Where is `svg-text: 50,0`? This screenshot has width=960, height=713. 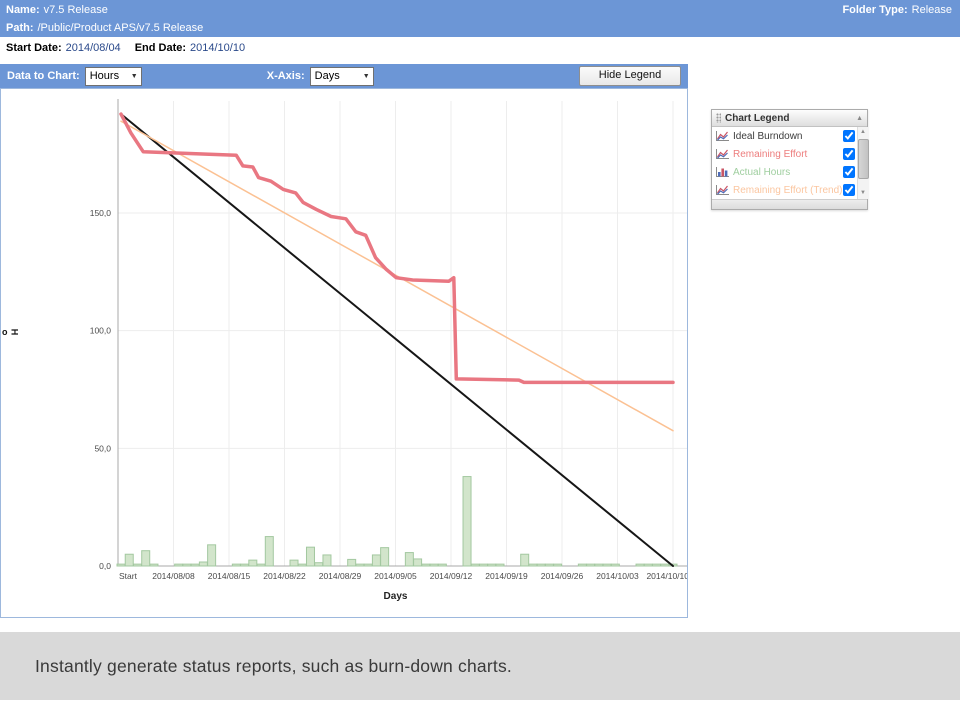 svg-text: 50,0 is located at coordinates (102, 448).